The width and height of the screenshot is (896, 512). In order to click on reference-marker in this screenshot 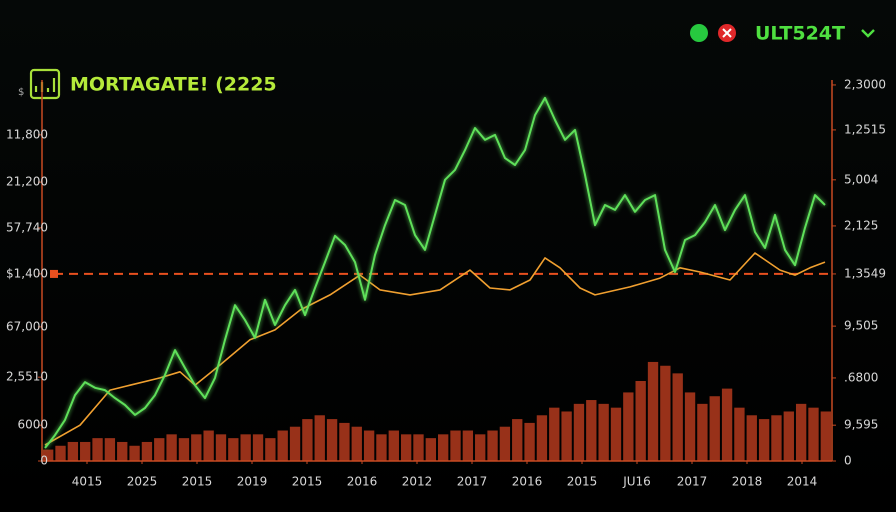, I will do `click(54, 273)`.